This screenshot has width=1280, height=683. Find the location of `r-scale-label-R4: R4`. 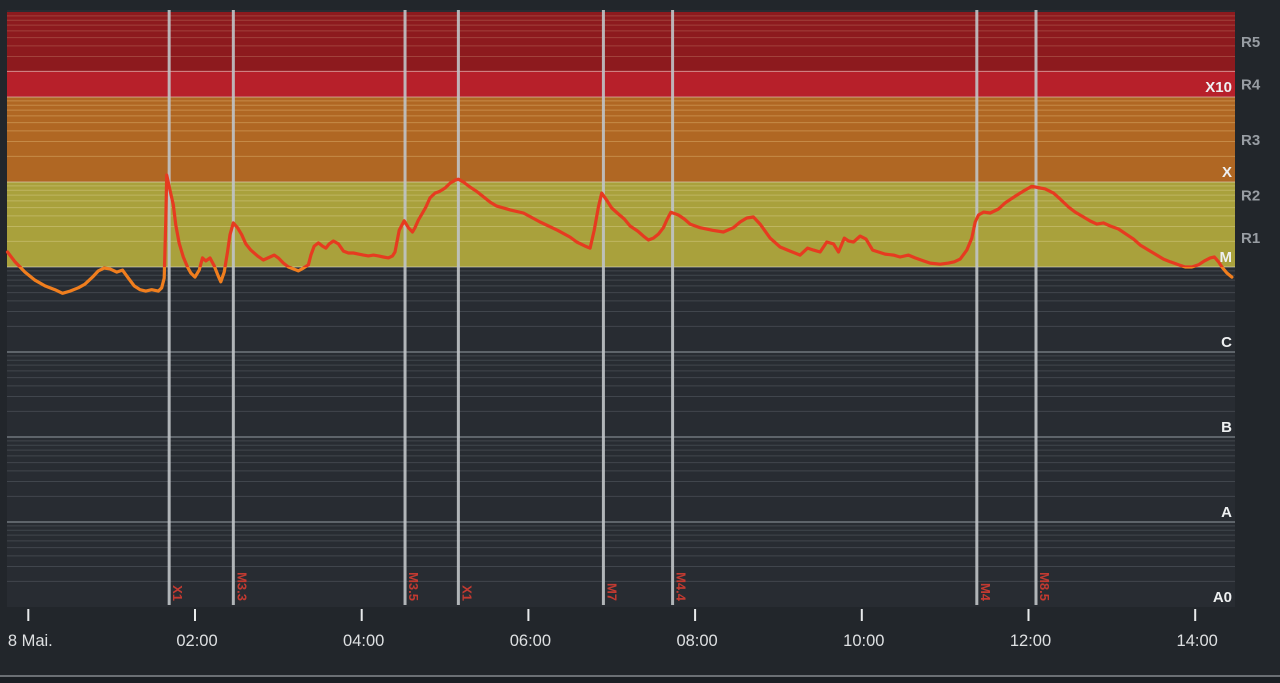

r-scale-label-R4: R4 is located at coordinates (1251, 85).